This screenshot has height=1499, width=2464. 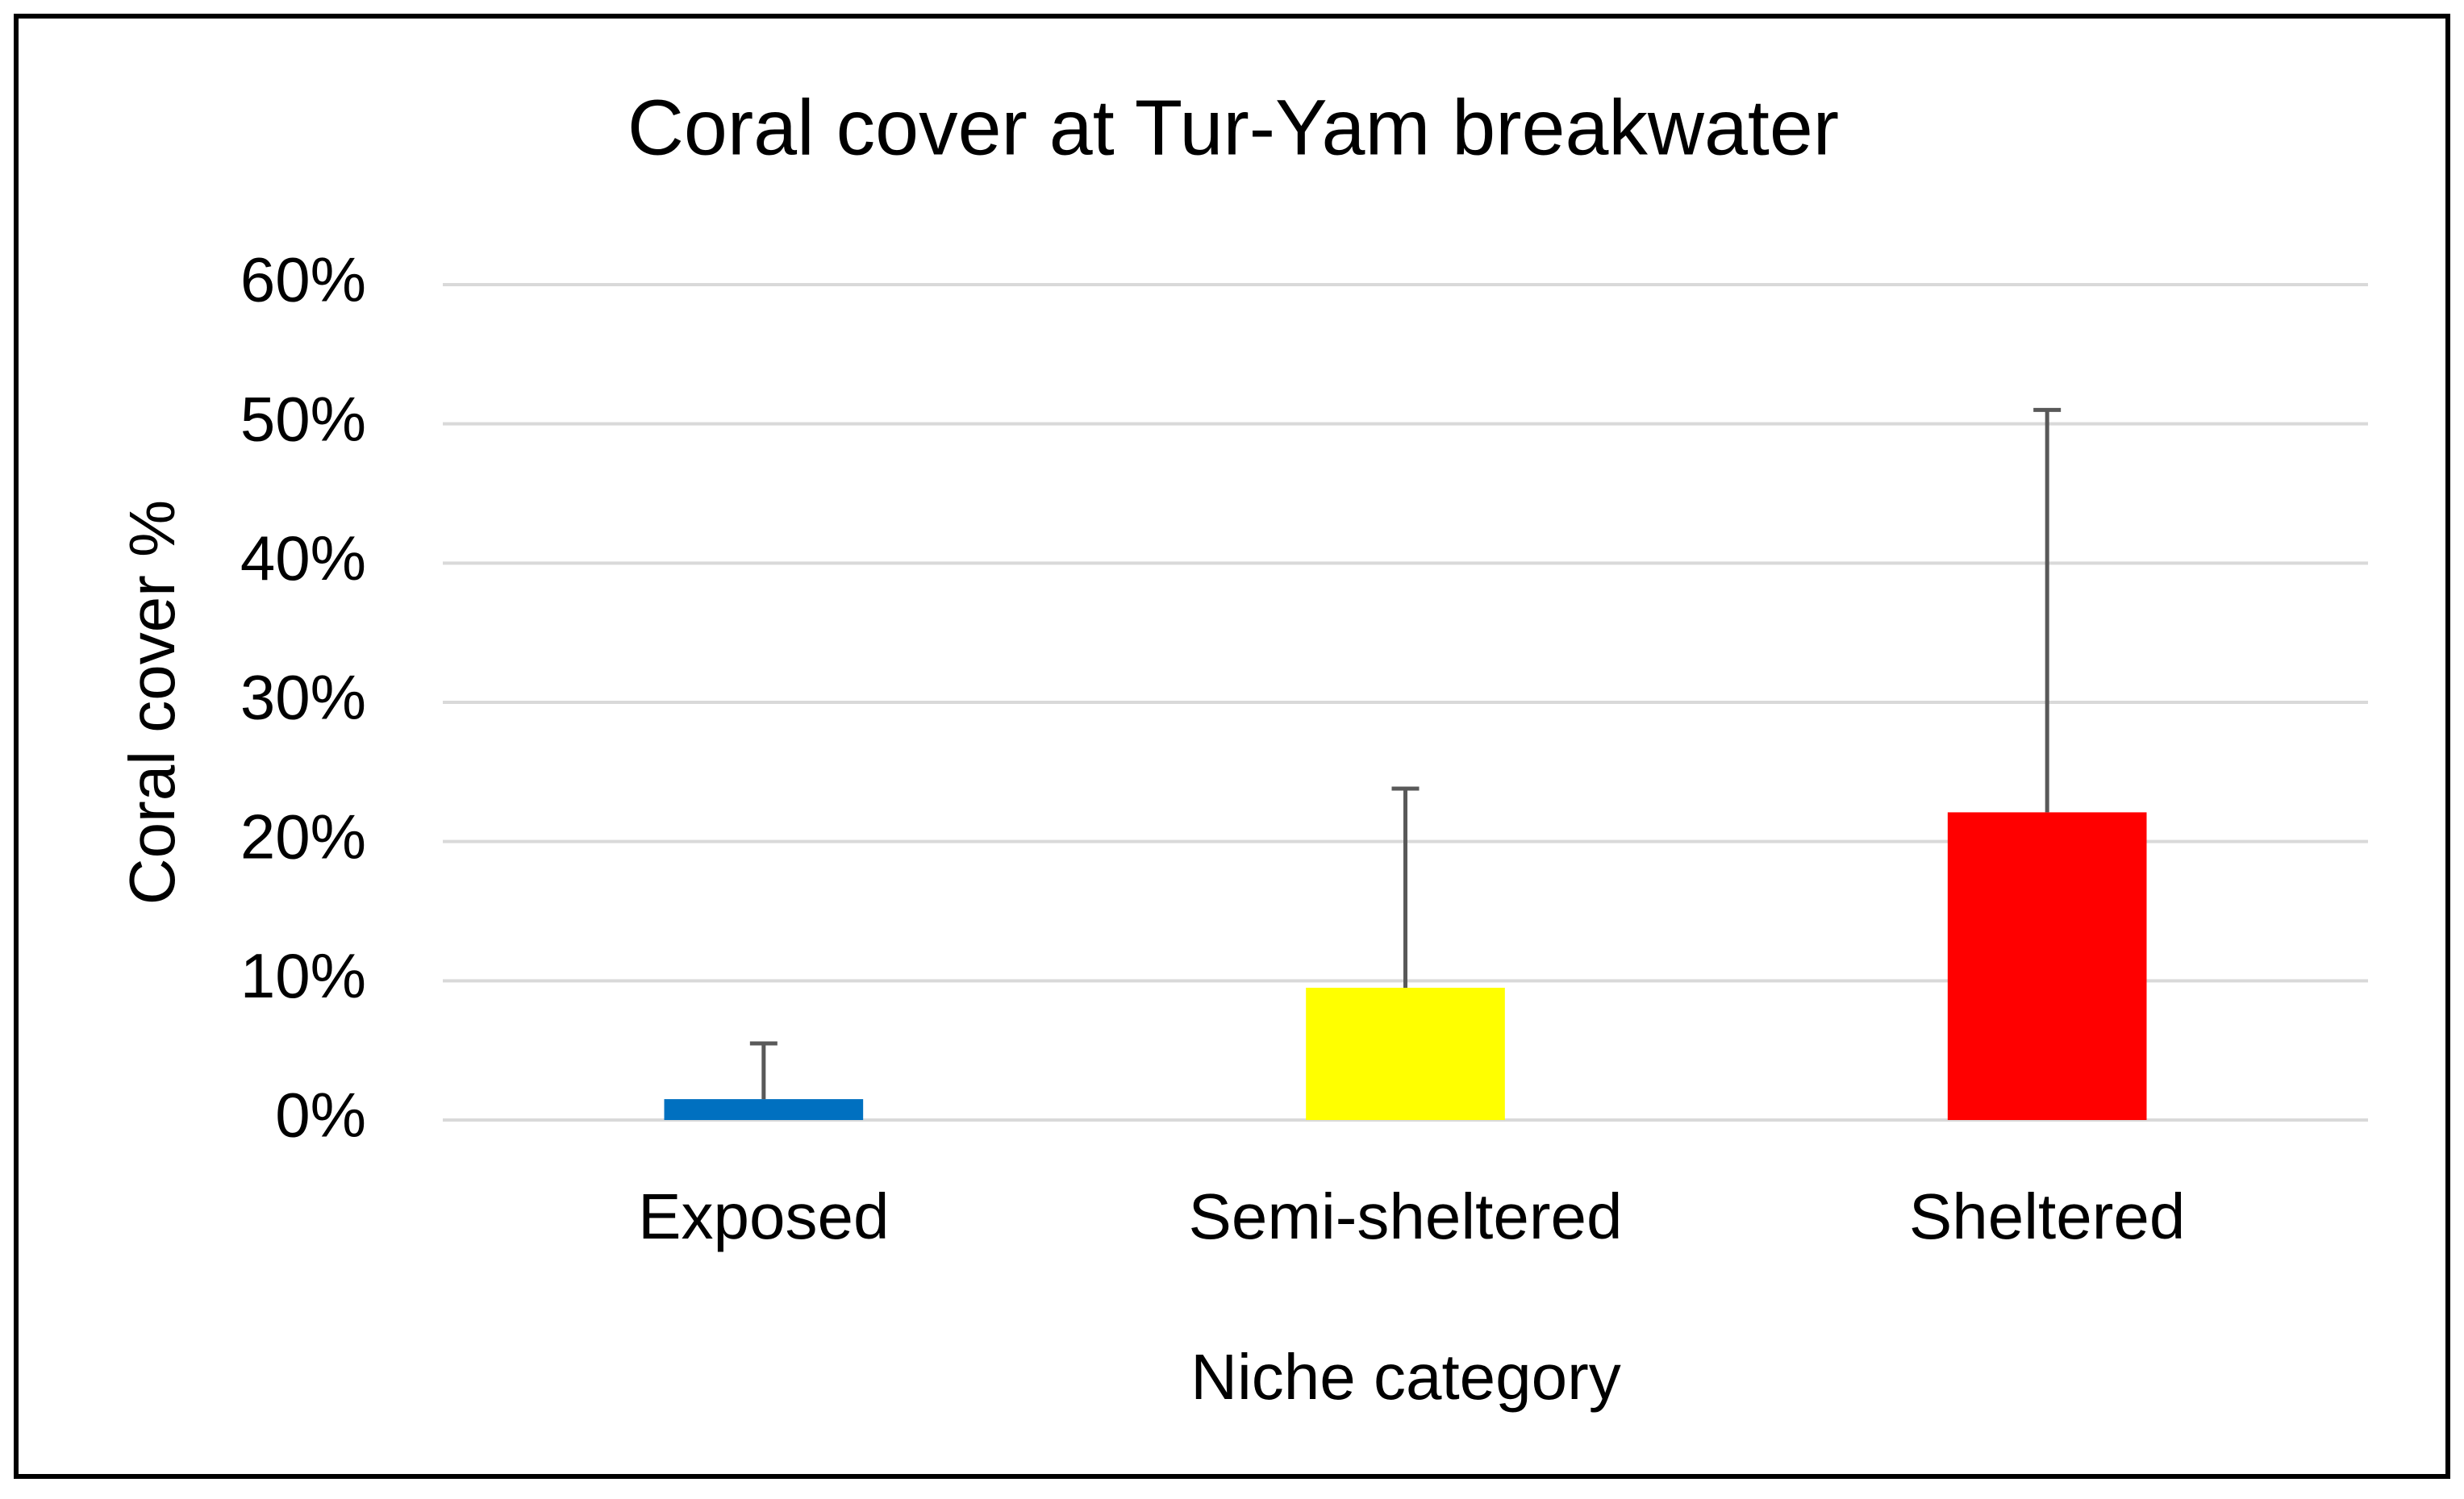 I want to click on chart-title: Coral cover at Tur-Yam breakwater, so click(x=1233, y=128).